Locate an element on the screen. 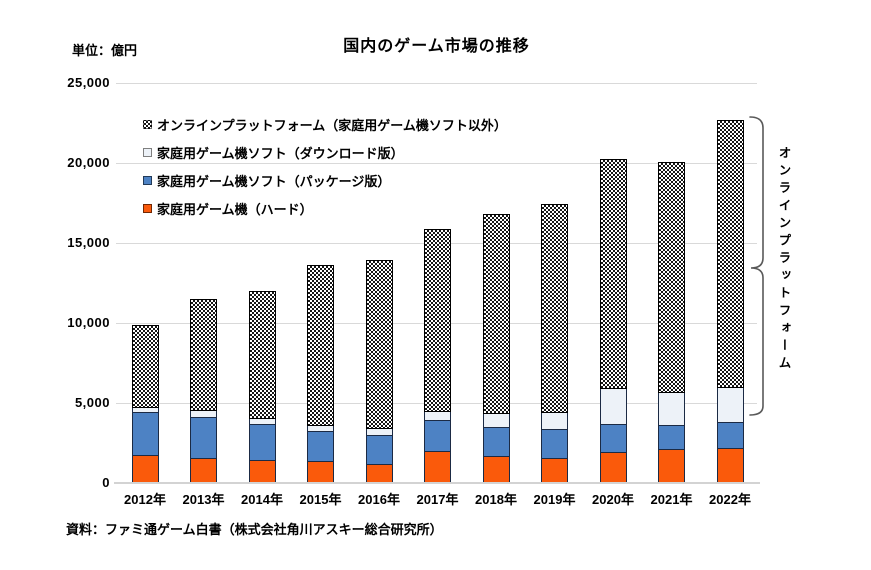 This screenshot has height=570, width=871. y-tick-label: 20,000 is located at coordinates (88, 162).